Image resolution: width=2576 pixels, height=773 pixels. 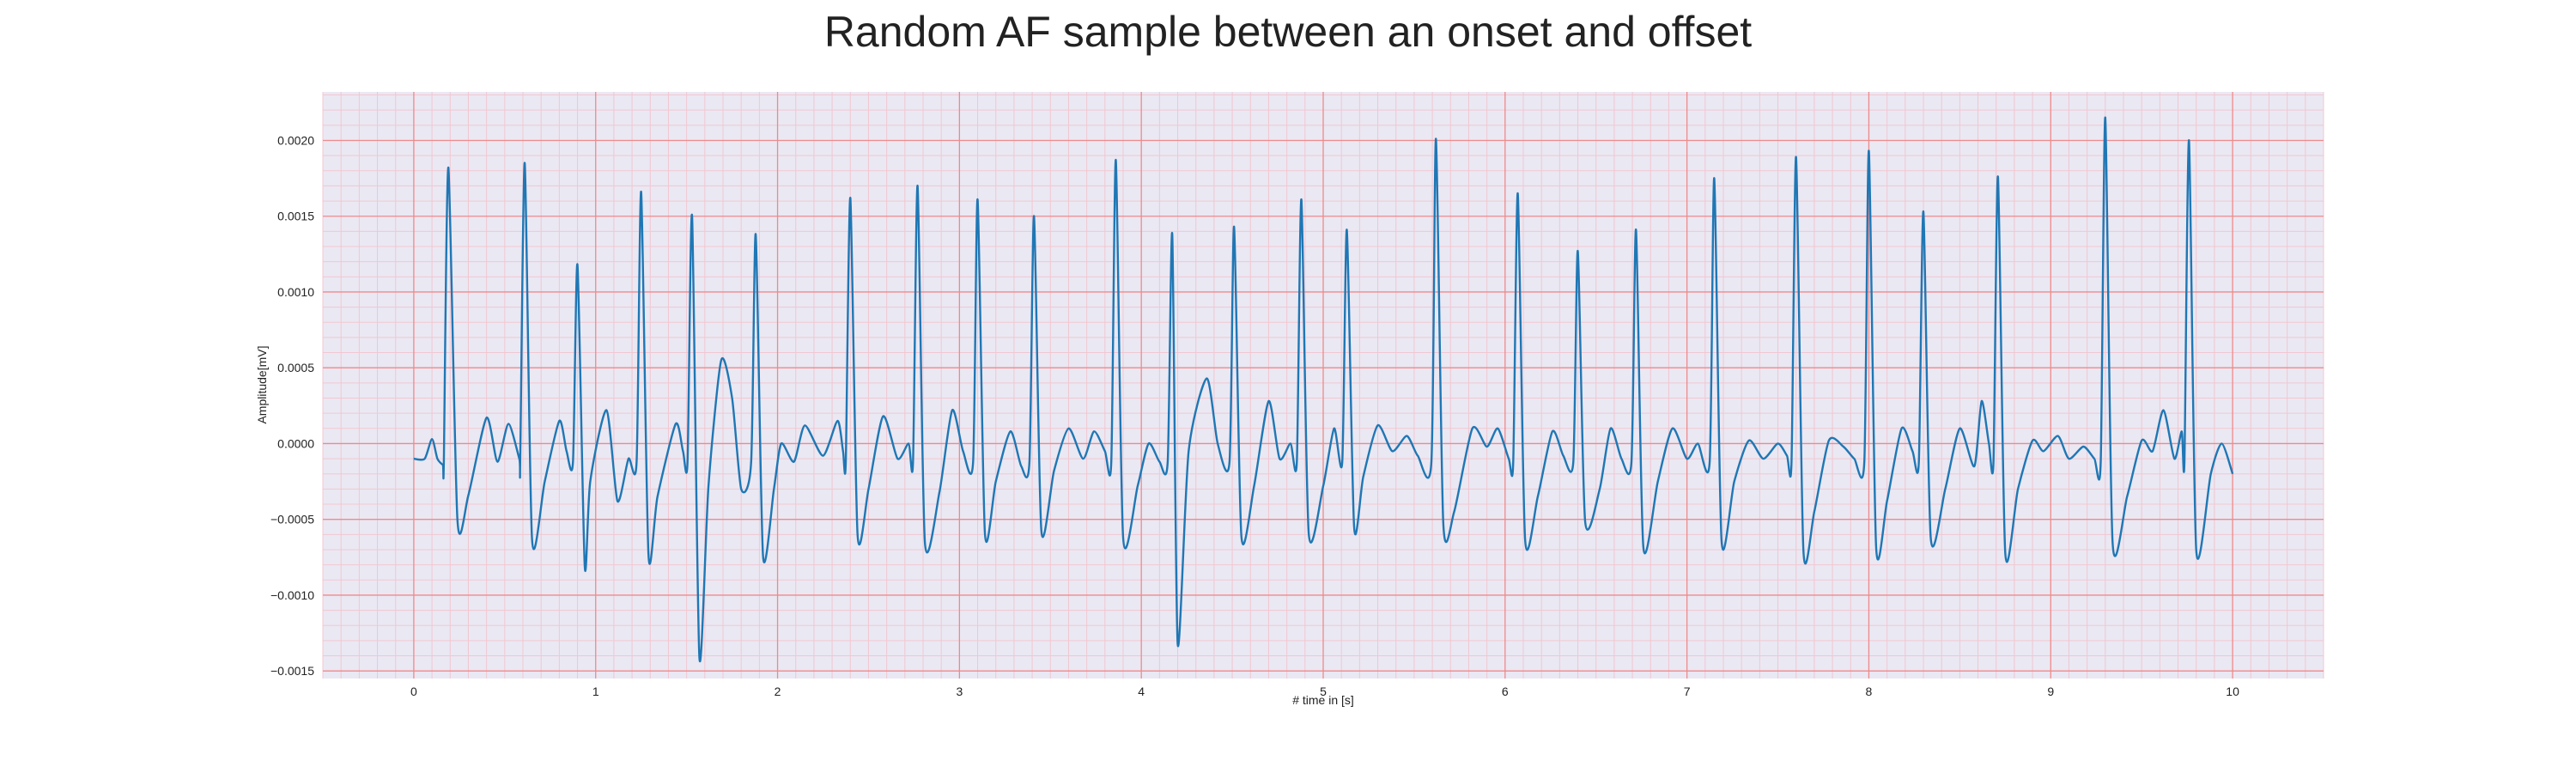 I want to click on y-axis-label: Amplitude[mV], so click(x=262, y=384).